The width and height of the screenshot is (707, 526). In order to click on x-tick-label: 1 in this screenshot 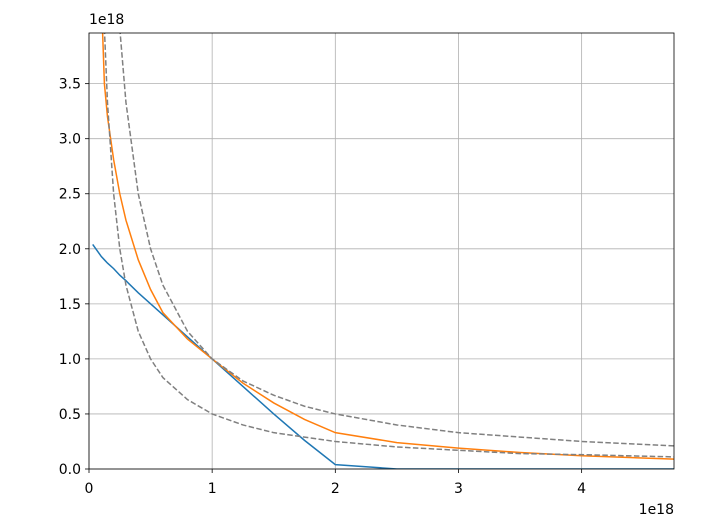, I will do `click(212, 489)`.